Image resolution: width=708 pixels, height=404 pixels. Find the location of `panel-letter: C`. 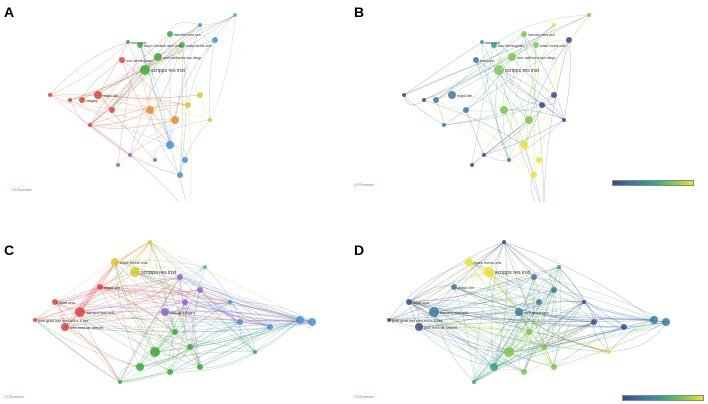

panel-letter: C is located at coordinates (9, 250).